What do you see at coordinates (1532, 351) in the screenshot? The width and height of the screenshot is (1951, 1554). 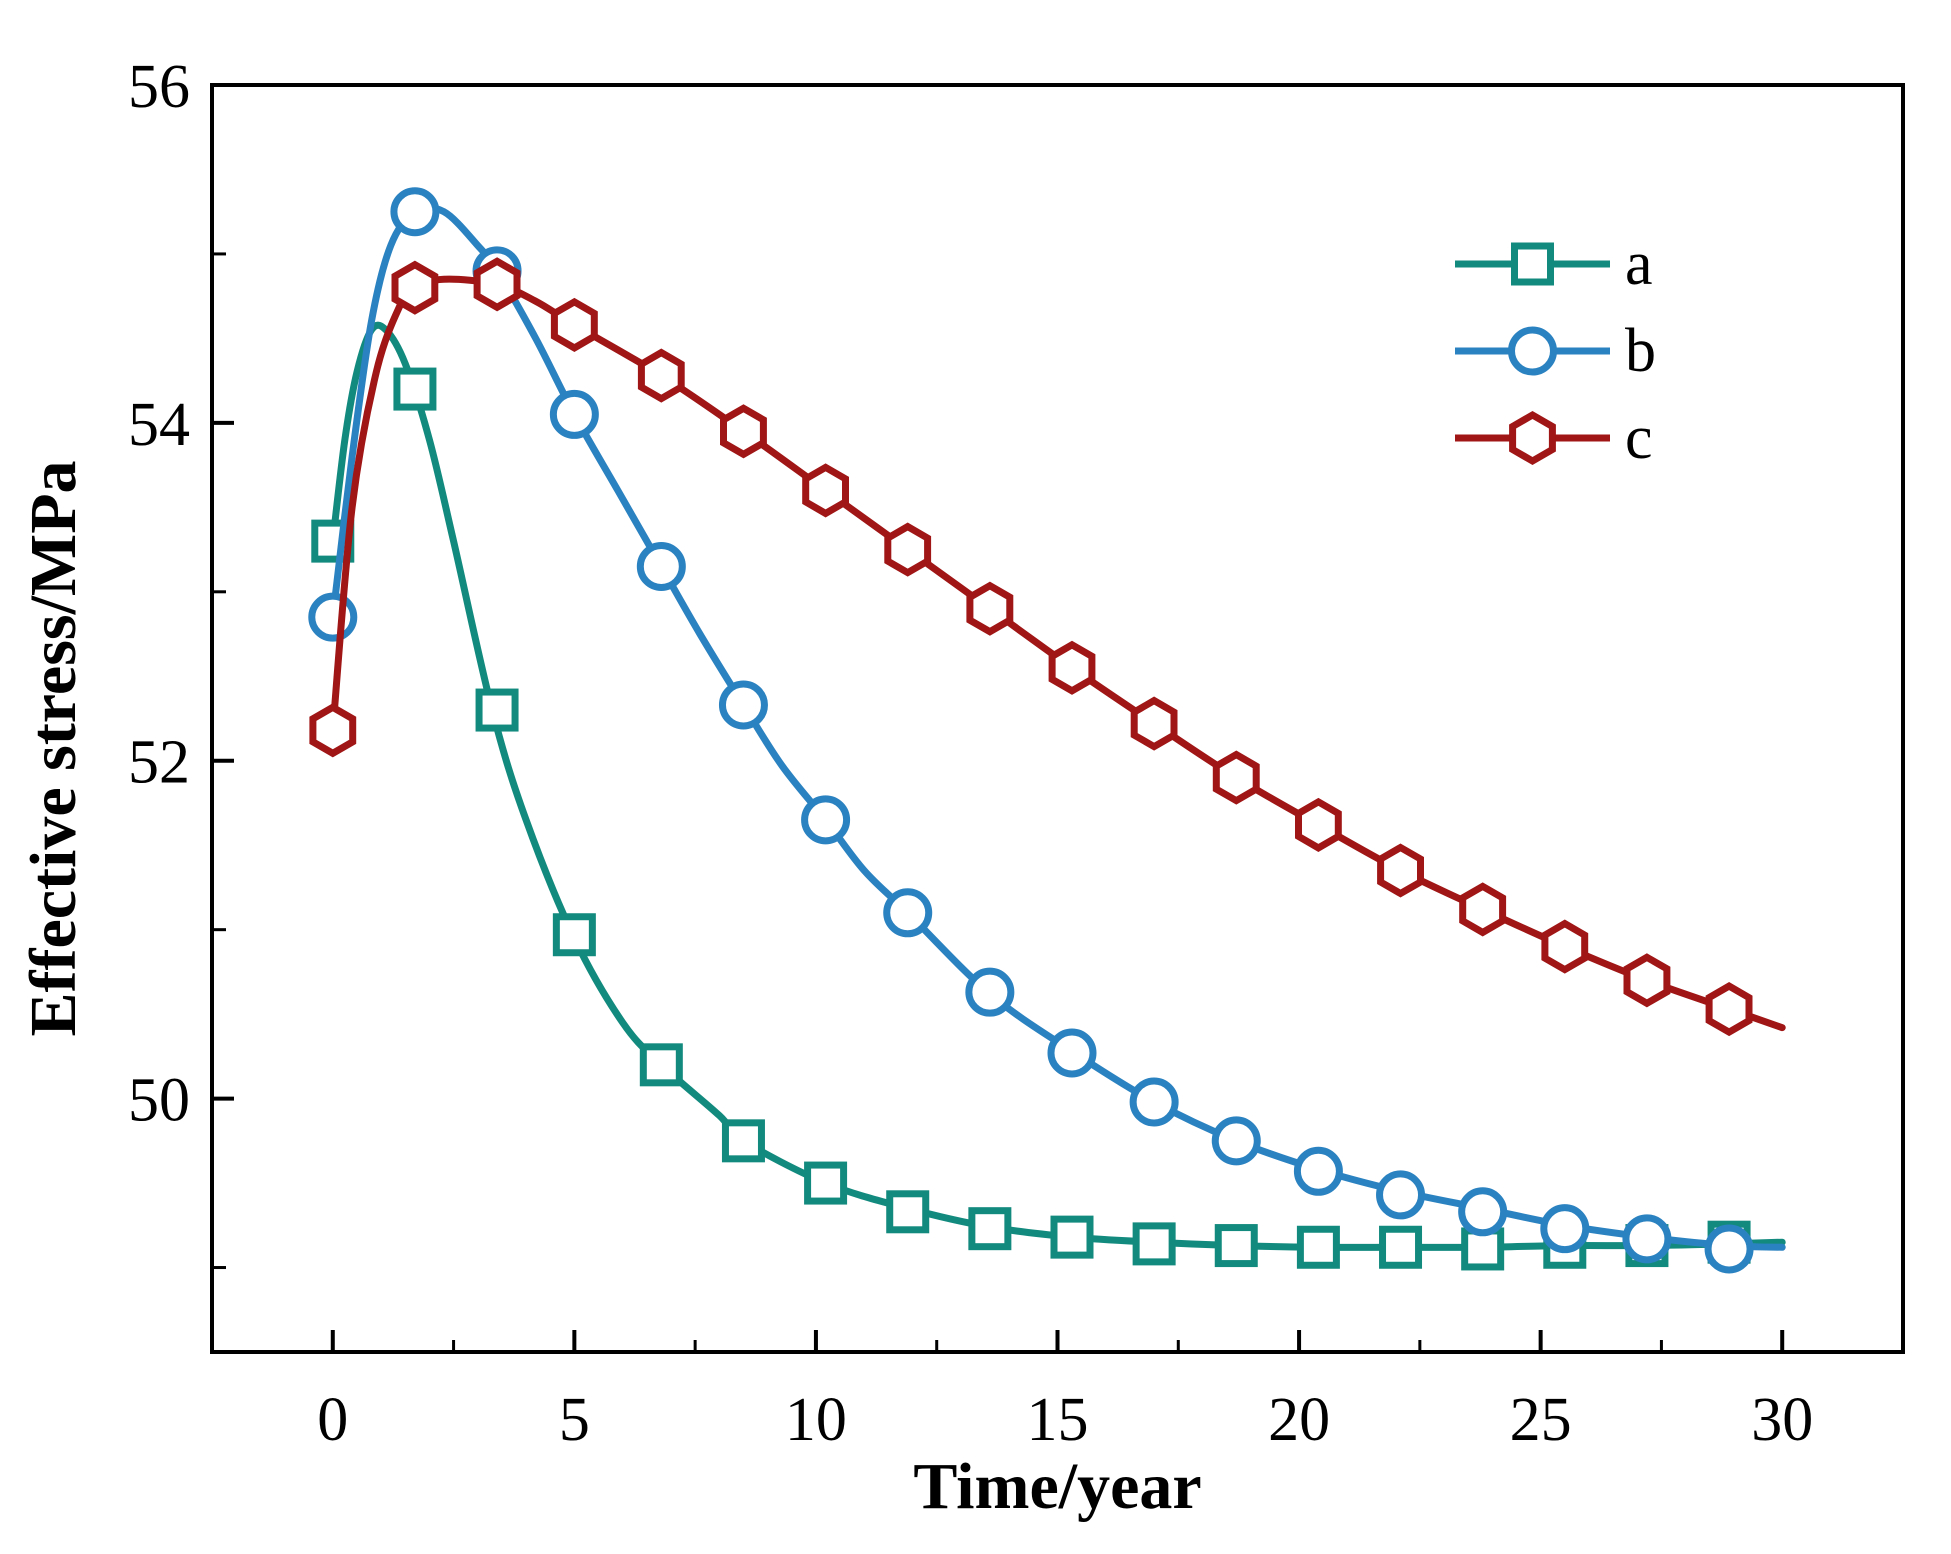 I see `legend-marker-b` at bounding box center [1532, 351].